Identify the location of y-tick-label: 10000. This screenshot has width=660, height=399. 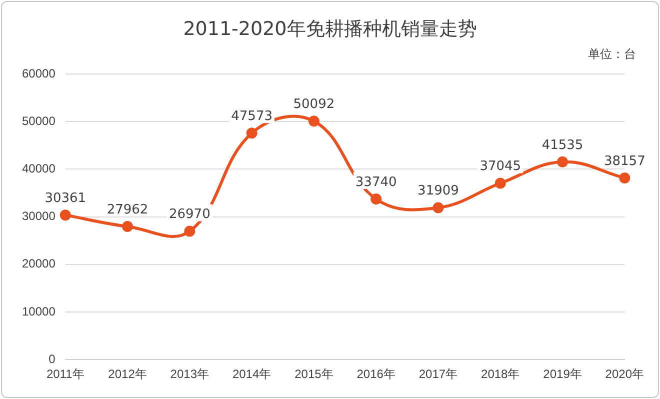
(39, 311).